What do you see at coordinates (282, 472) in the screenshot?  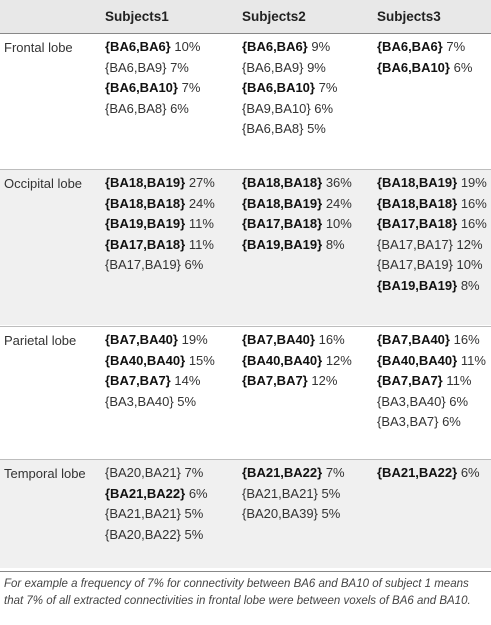 I see `ba-pair: {BA21,BA22}` at bounding box center [282, 472].